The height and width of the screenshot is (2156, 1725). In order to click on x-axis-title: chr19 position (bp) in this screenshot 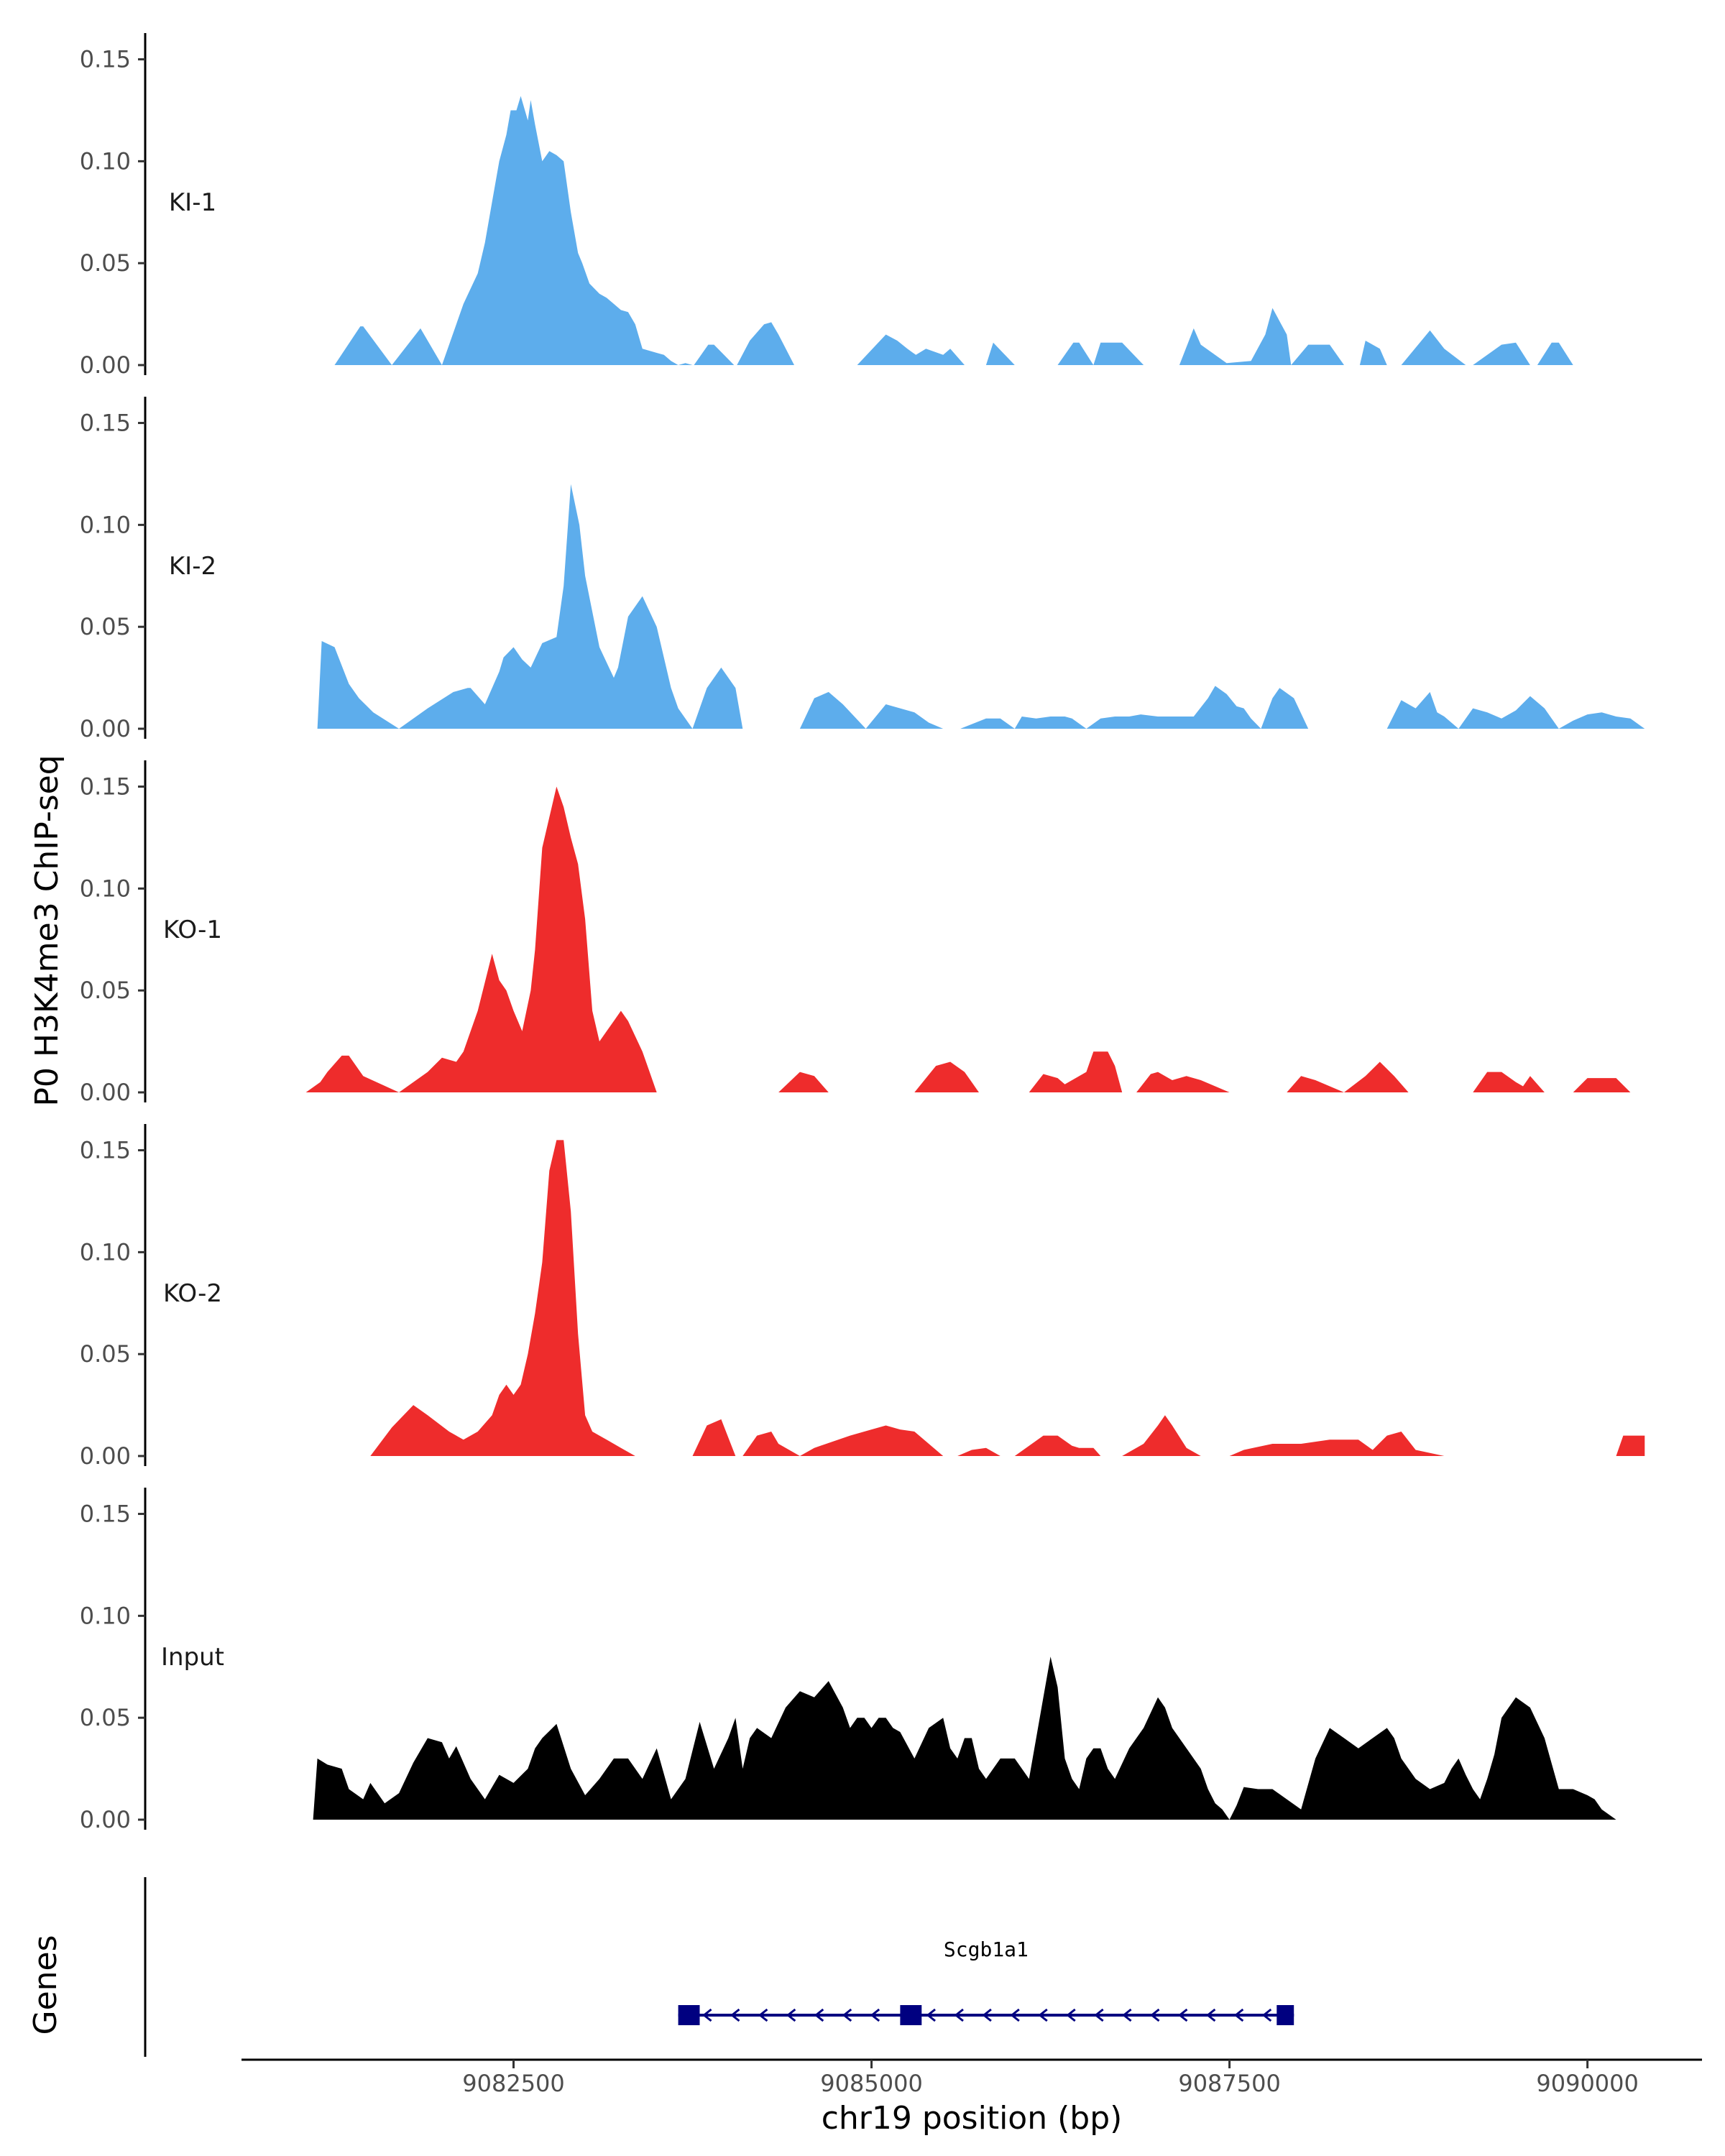, I will do `click(972, 2118)`.